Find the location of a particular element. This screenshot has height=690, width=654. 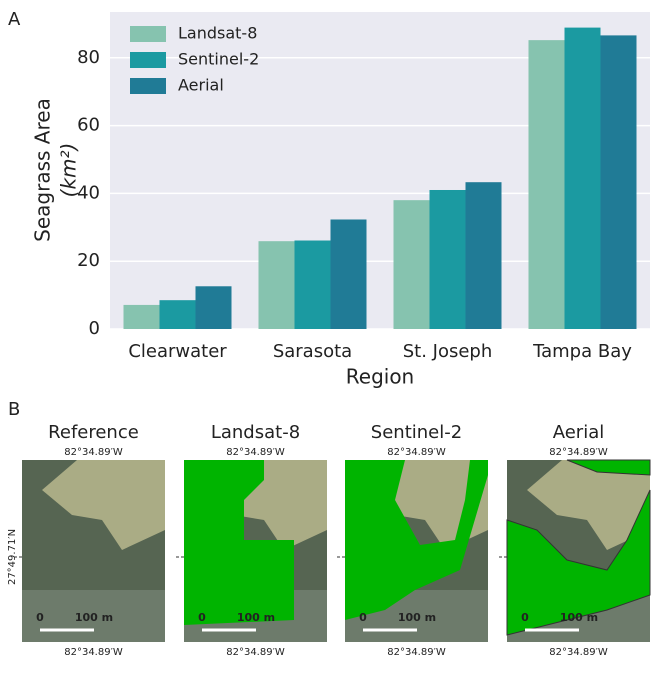

x-tick-label: Tampa Bay is located at coordinates (582, 351).